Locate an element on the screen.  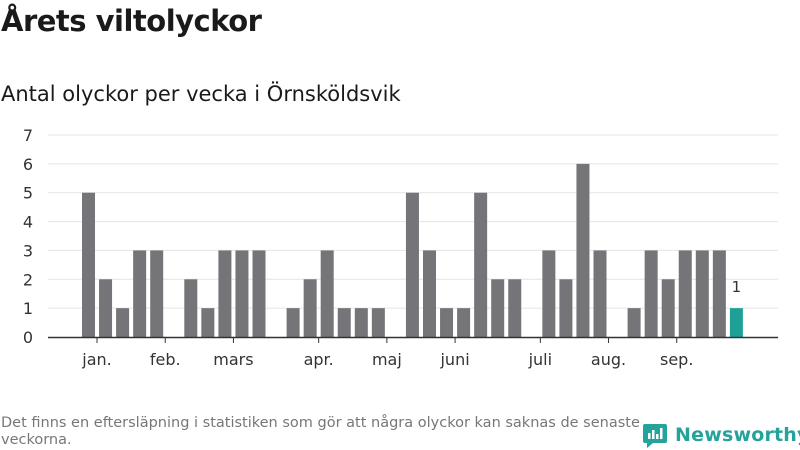
newsworthy-logo-text: Newsworthy is located at coordinates (737, 435).